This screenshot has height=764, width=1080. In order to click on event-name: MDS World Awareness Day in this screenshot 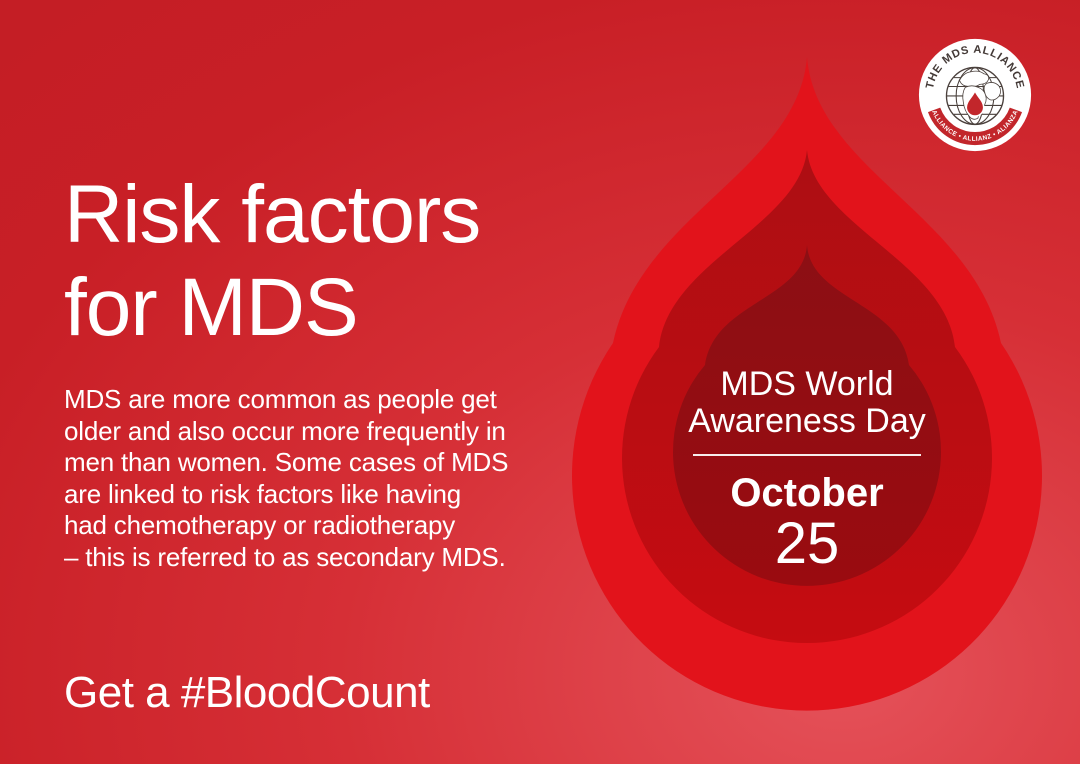, I will do `click(807, 402)`.